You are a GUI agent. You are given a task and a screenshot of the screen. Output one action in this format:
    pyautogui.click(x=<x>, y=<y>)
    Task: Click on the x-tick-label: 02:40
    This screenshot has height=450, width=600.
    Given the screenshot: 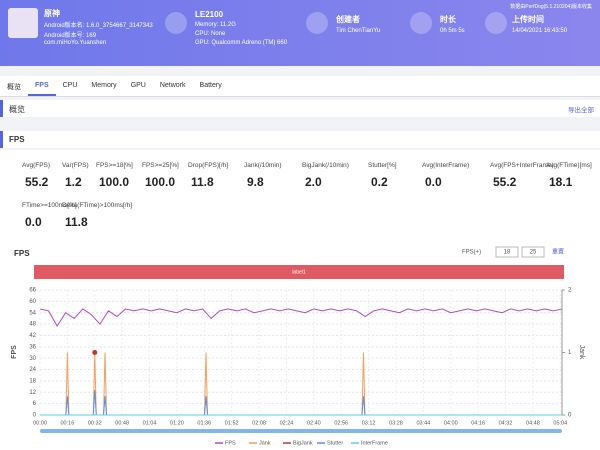 What is the action you would take?
    pyautogui.click(x=314, y=423)
    